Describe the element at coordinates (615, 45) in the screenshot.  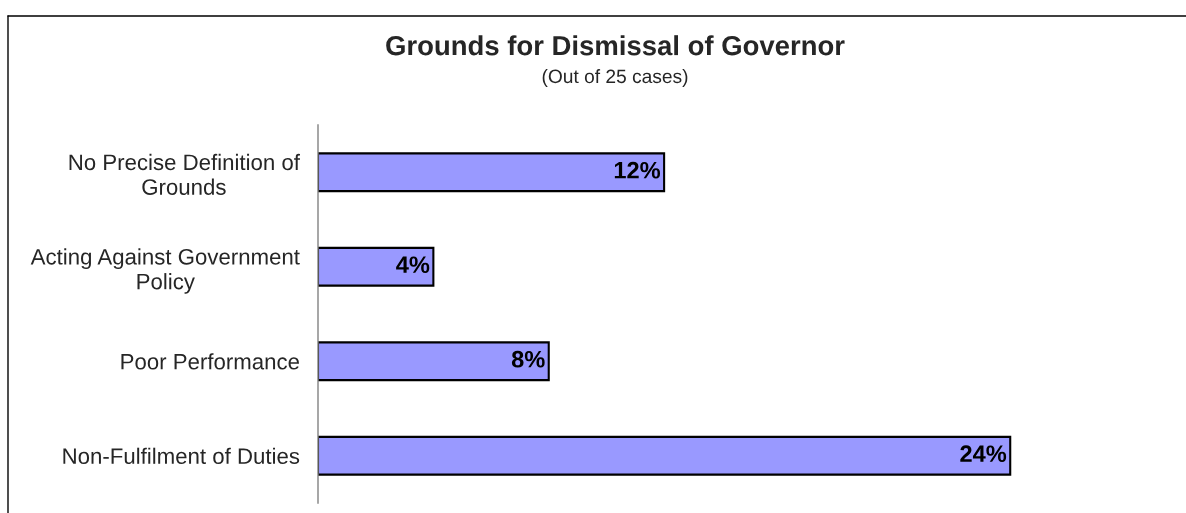
I see `chart-title: Grounds for Dismissal of Governor` at that location.